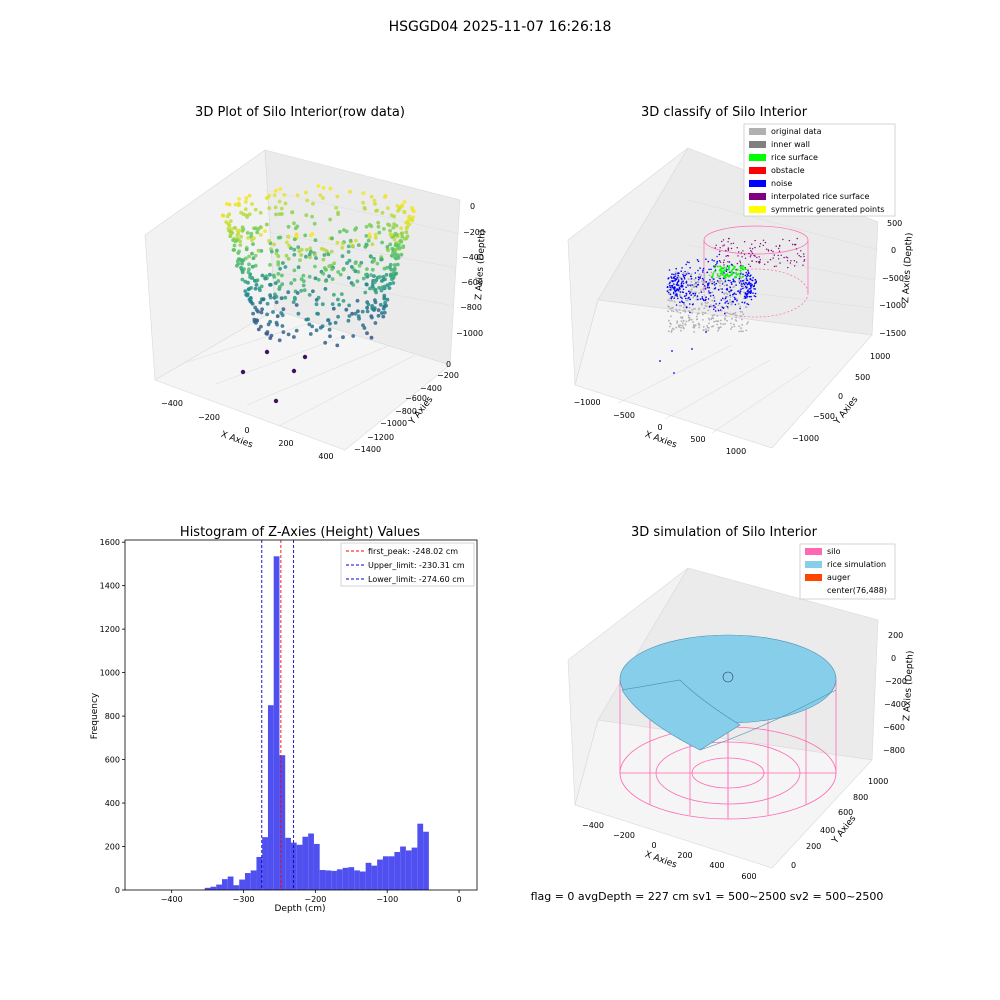  Describe the element at coordinates (768, 720) in the screenshot. I see `sim-rice-front-edge` at that location.